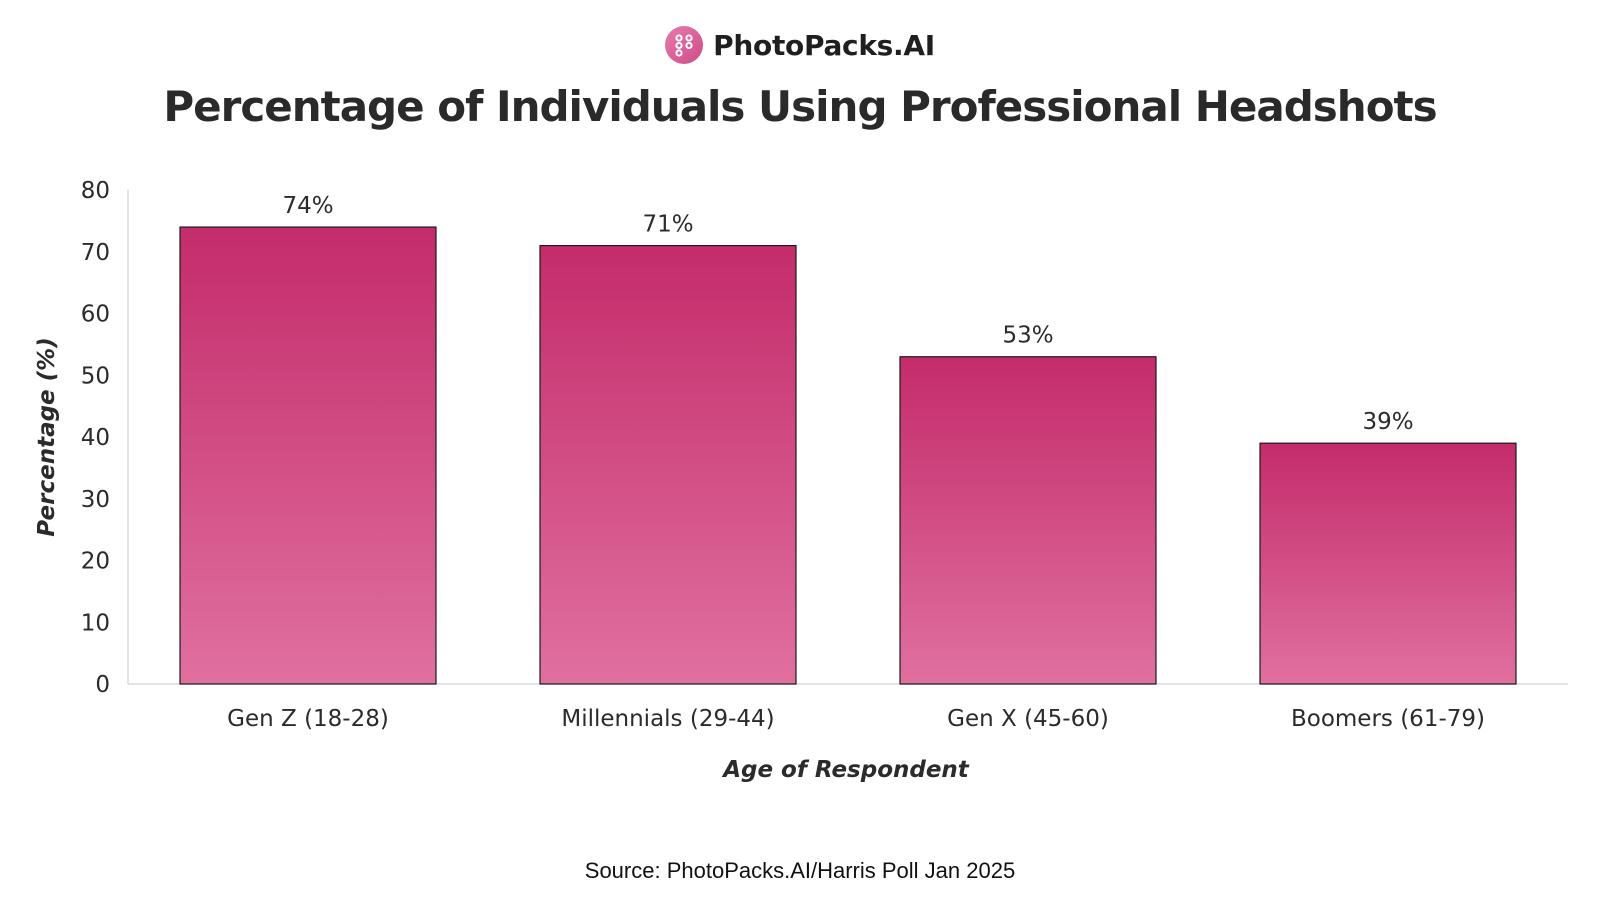 Image resolution: width=1600 pixels, height=900 pixels. I want to click on brand: PhotoPacks.AI, so click(800, 45).